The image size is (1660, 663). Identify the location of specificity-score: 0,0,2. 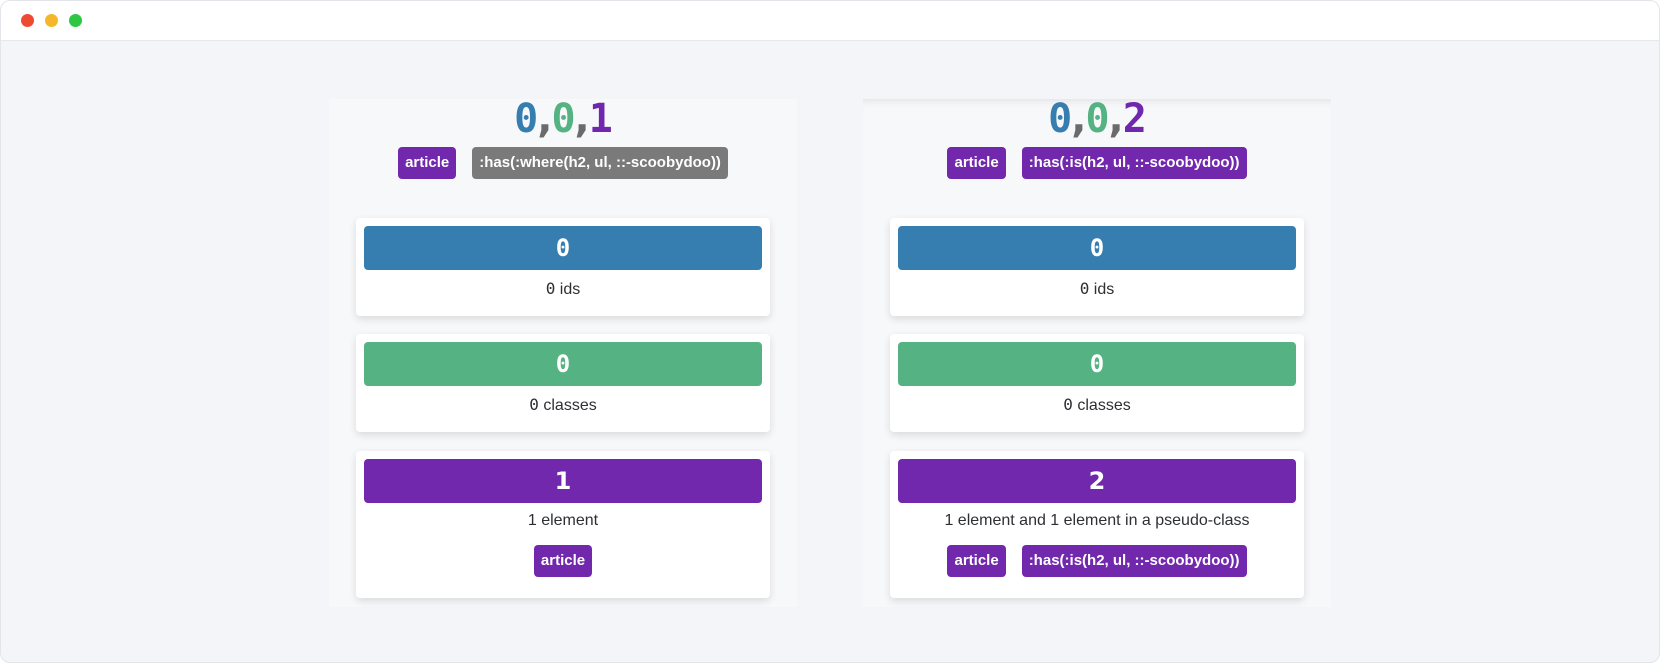
(1097, 119).